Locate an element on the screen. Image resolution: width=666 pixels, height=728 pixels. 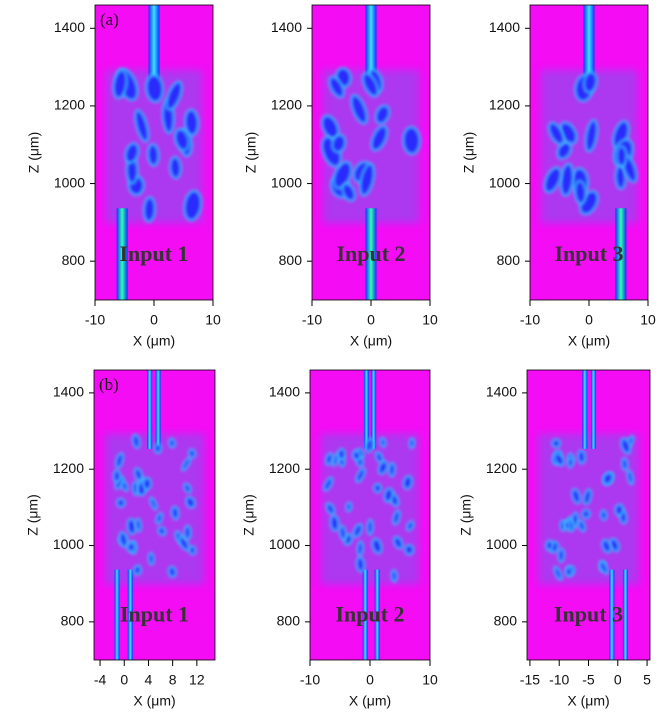
x-tick-label: -5 is located at coordinates (588, 680).